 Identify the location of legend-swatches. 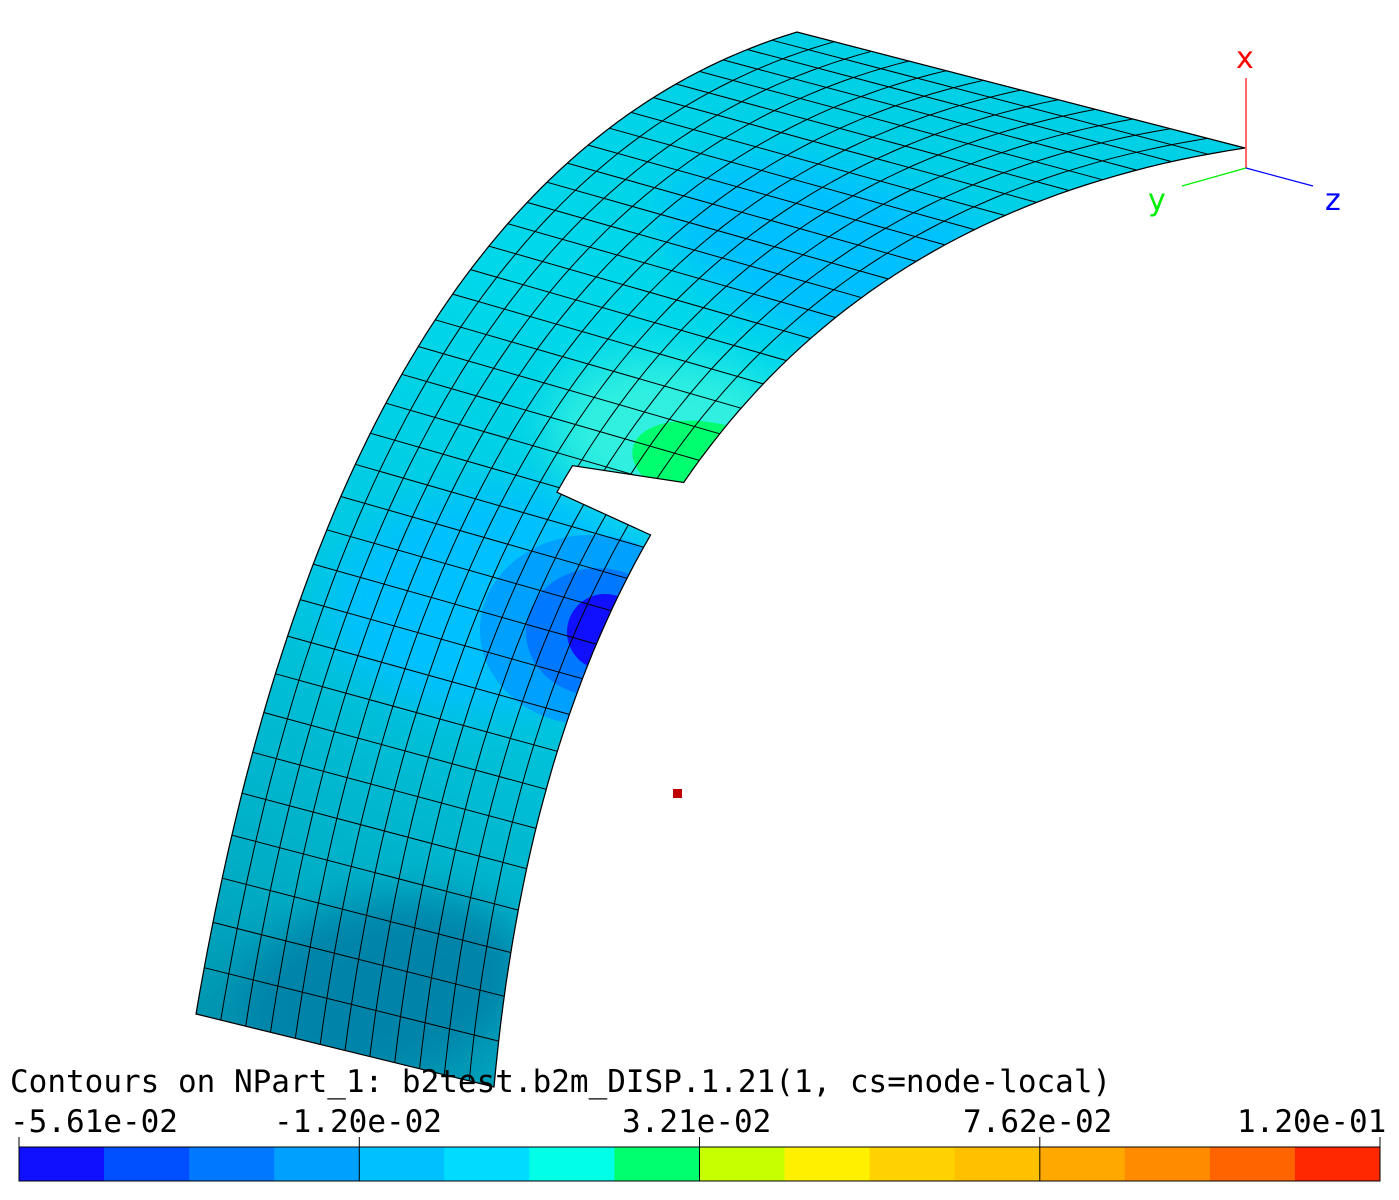
(699, 1164).